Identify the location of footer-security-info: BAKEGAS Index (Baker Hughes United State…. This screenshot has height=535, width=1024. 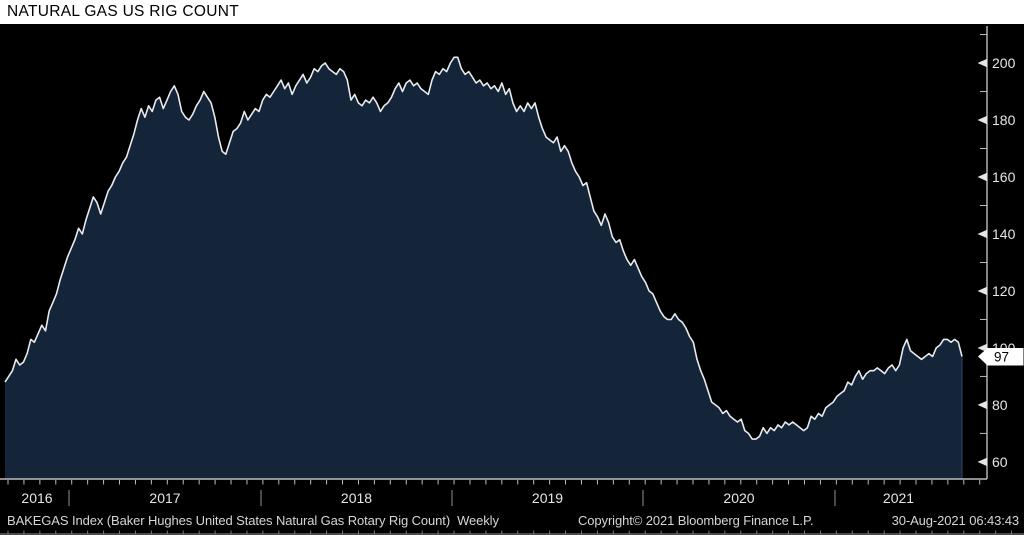
(253, 520).